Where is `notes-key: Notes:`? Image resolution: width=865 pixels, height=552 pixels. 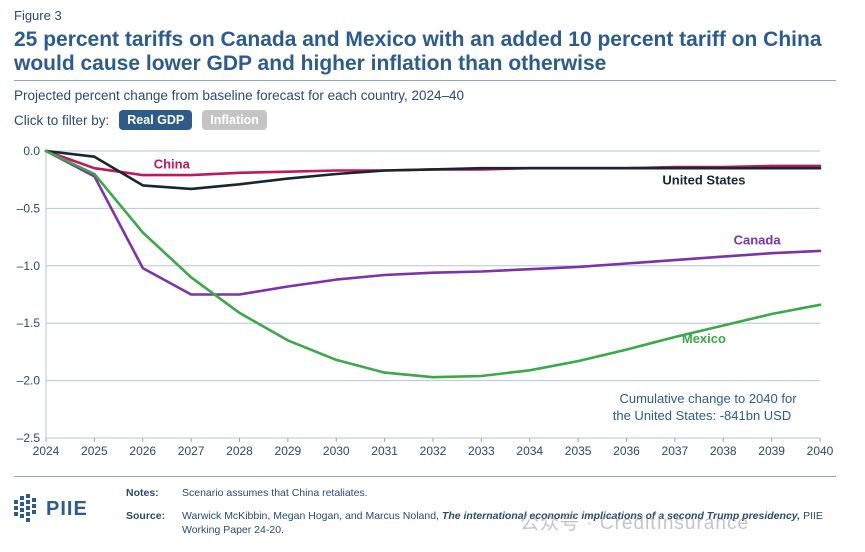 notes-key: Notes: is located at coordinates (142, 493).